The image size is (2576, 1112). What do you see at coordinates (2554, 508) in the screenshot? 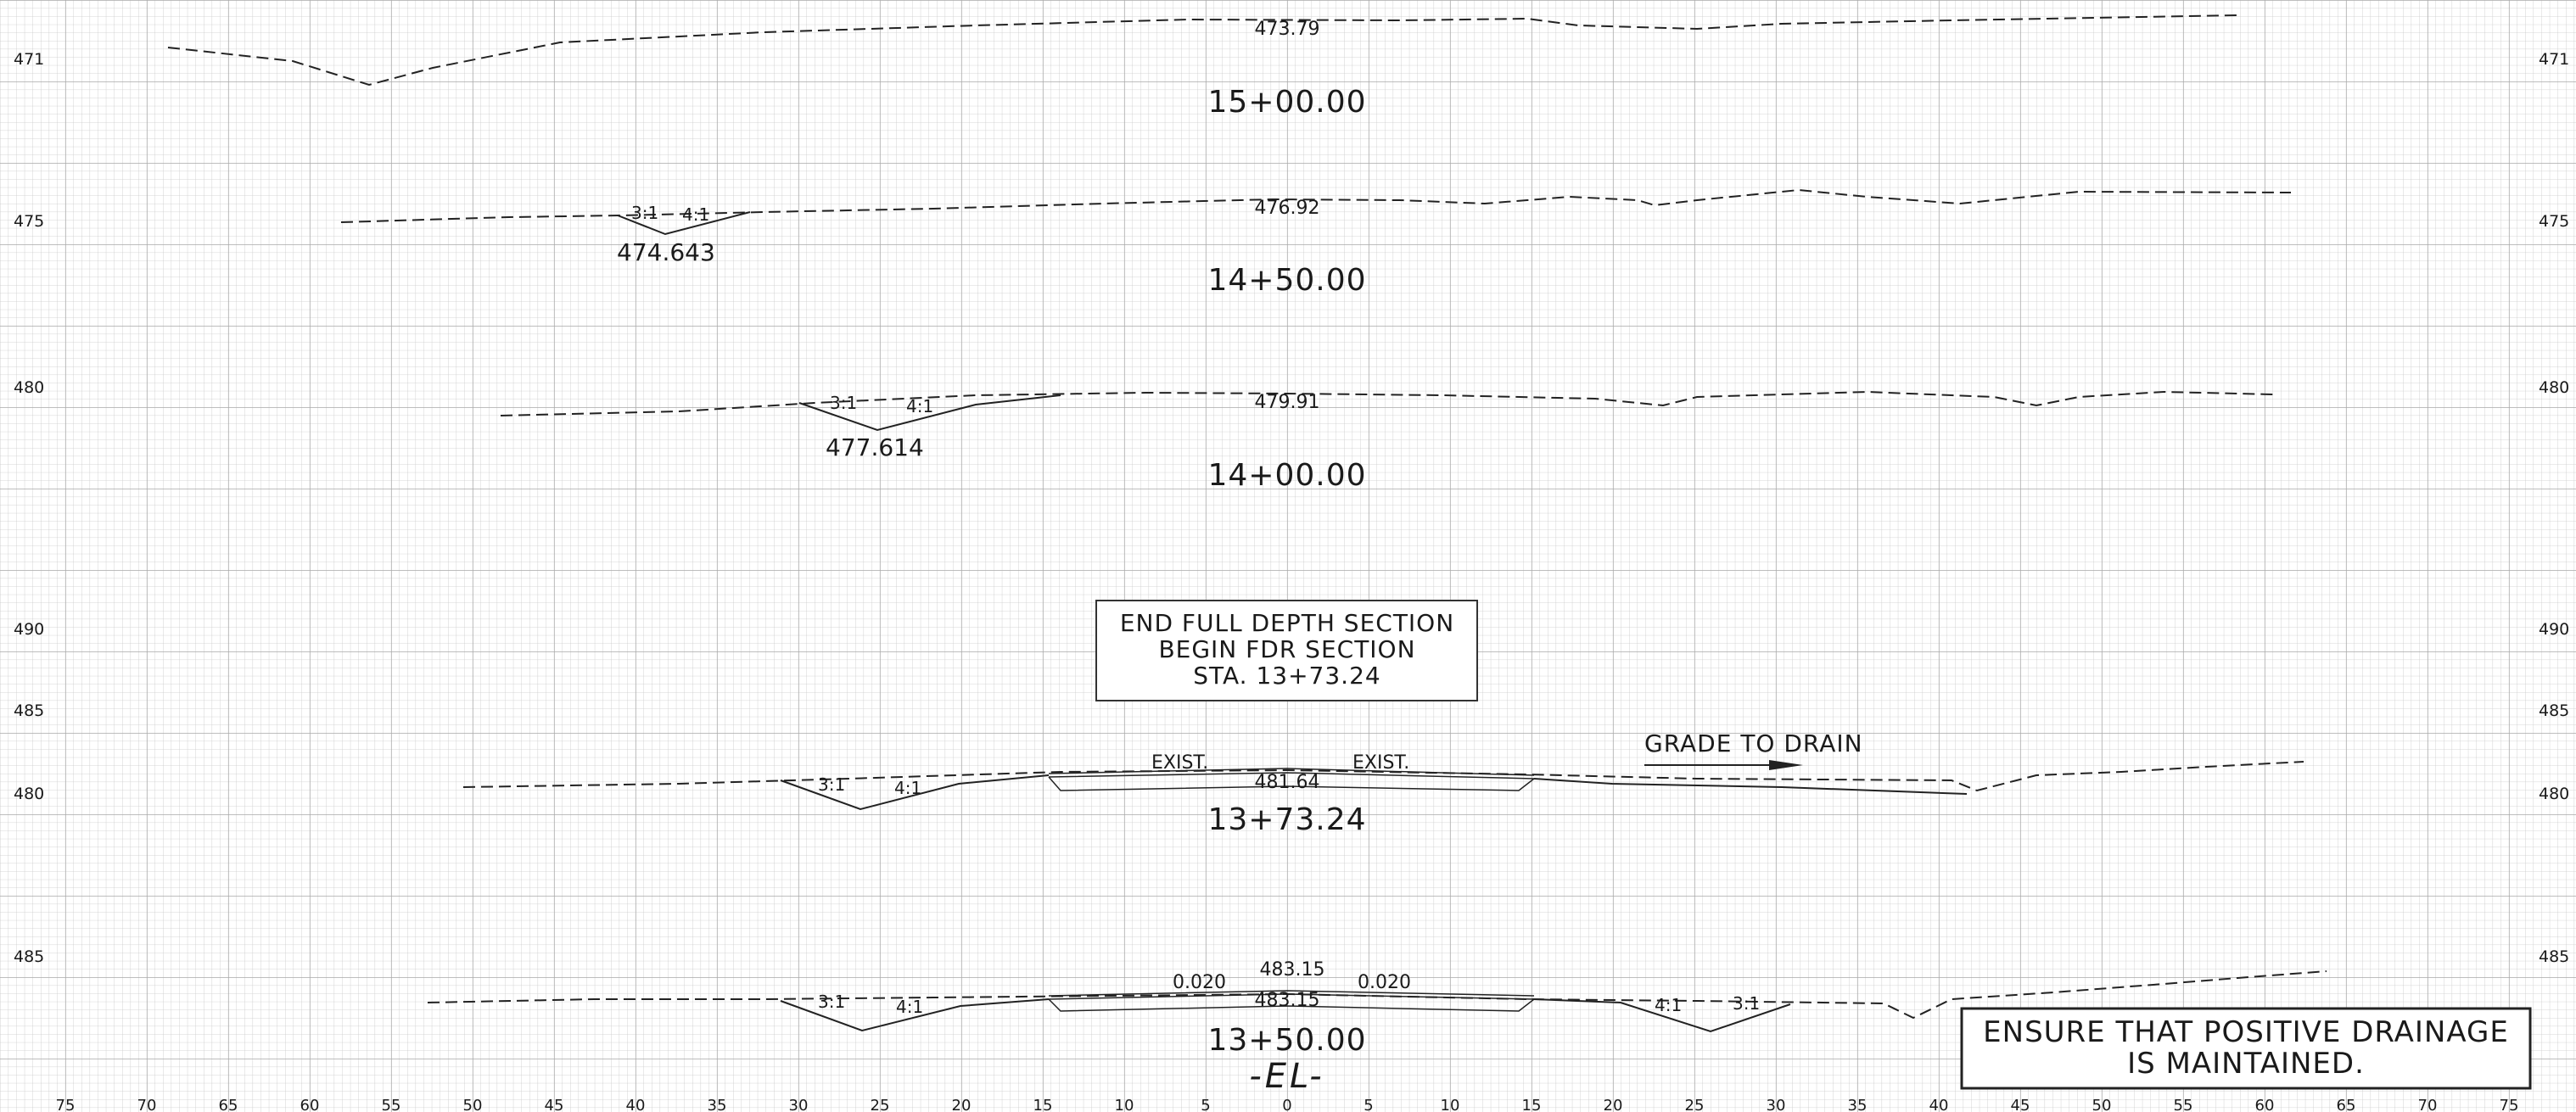
I see `right-elevation-axis: 471 475 480 490 485 480 485` at bounding box center [2554, 508].